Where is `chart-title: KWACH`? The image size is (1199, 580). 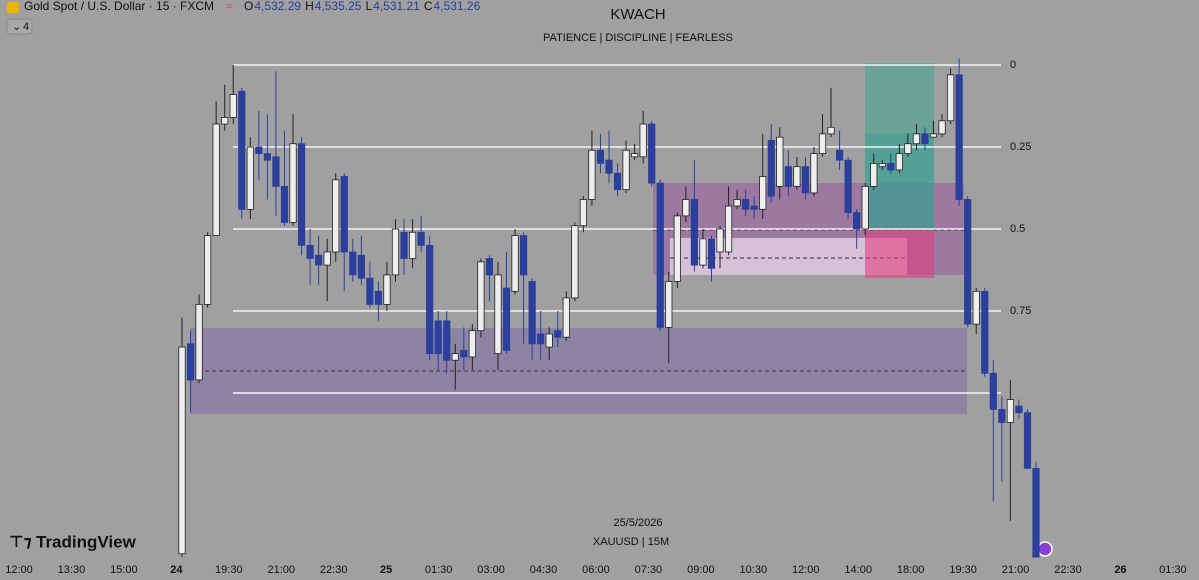
chart-title: KWACH is located at coordinates (637, 14).